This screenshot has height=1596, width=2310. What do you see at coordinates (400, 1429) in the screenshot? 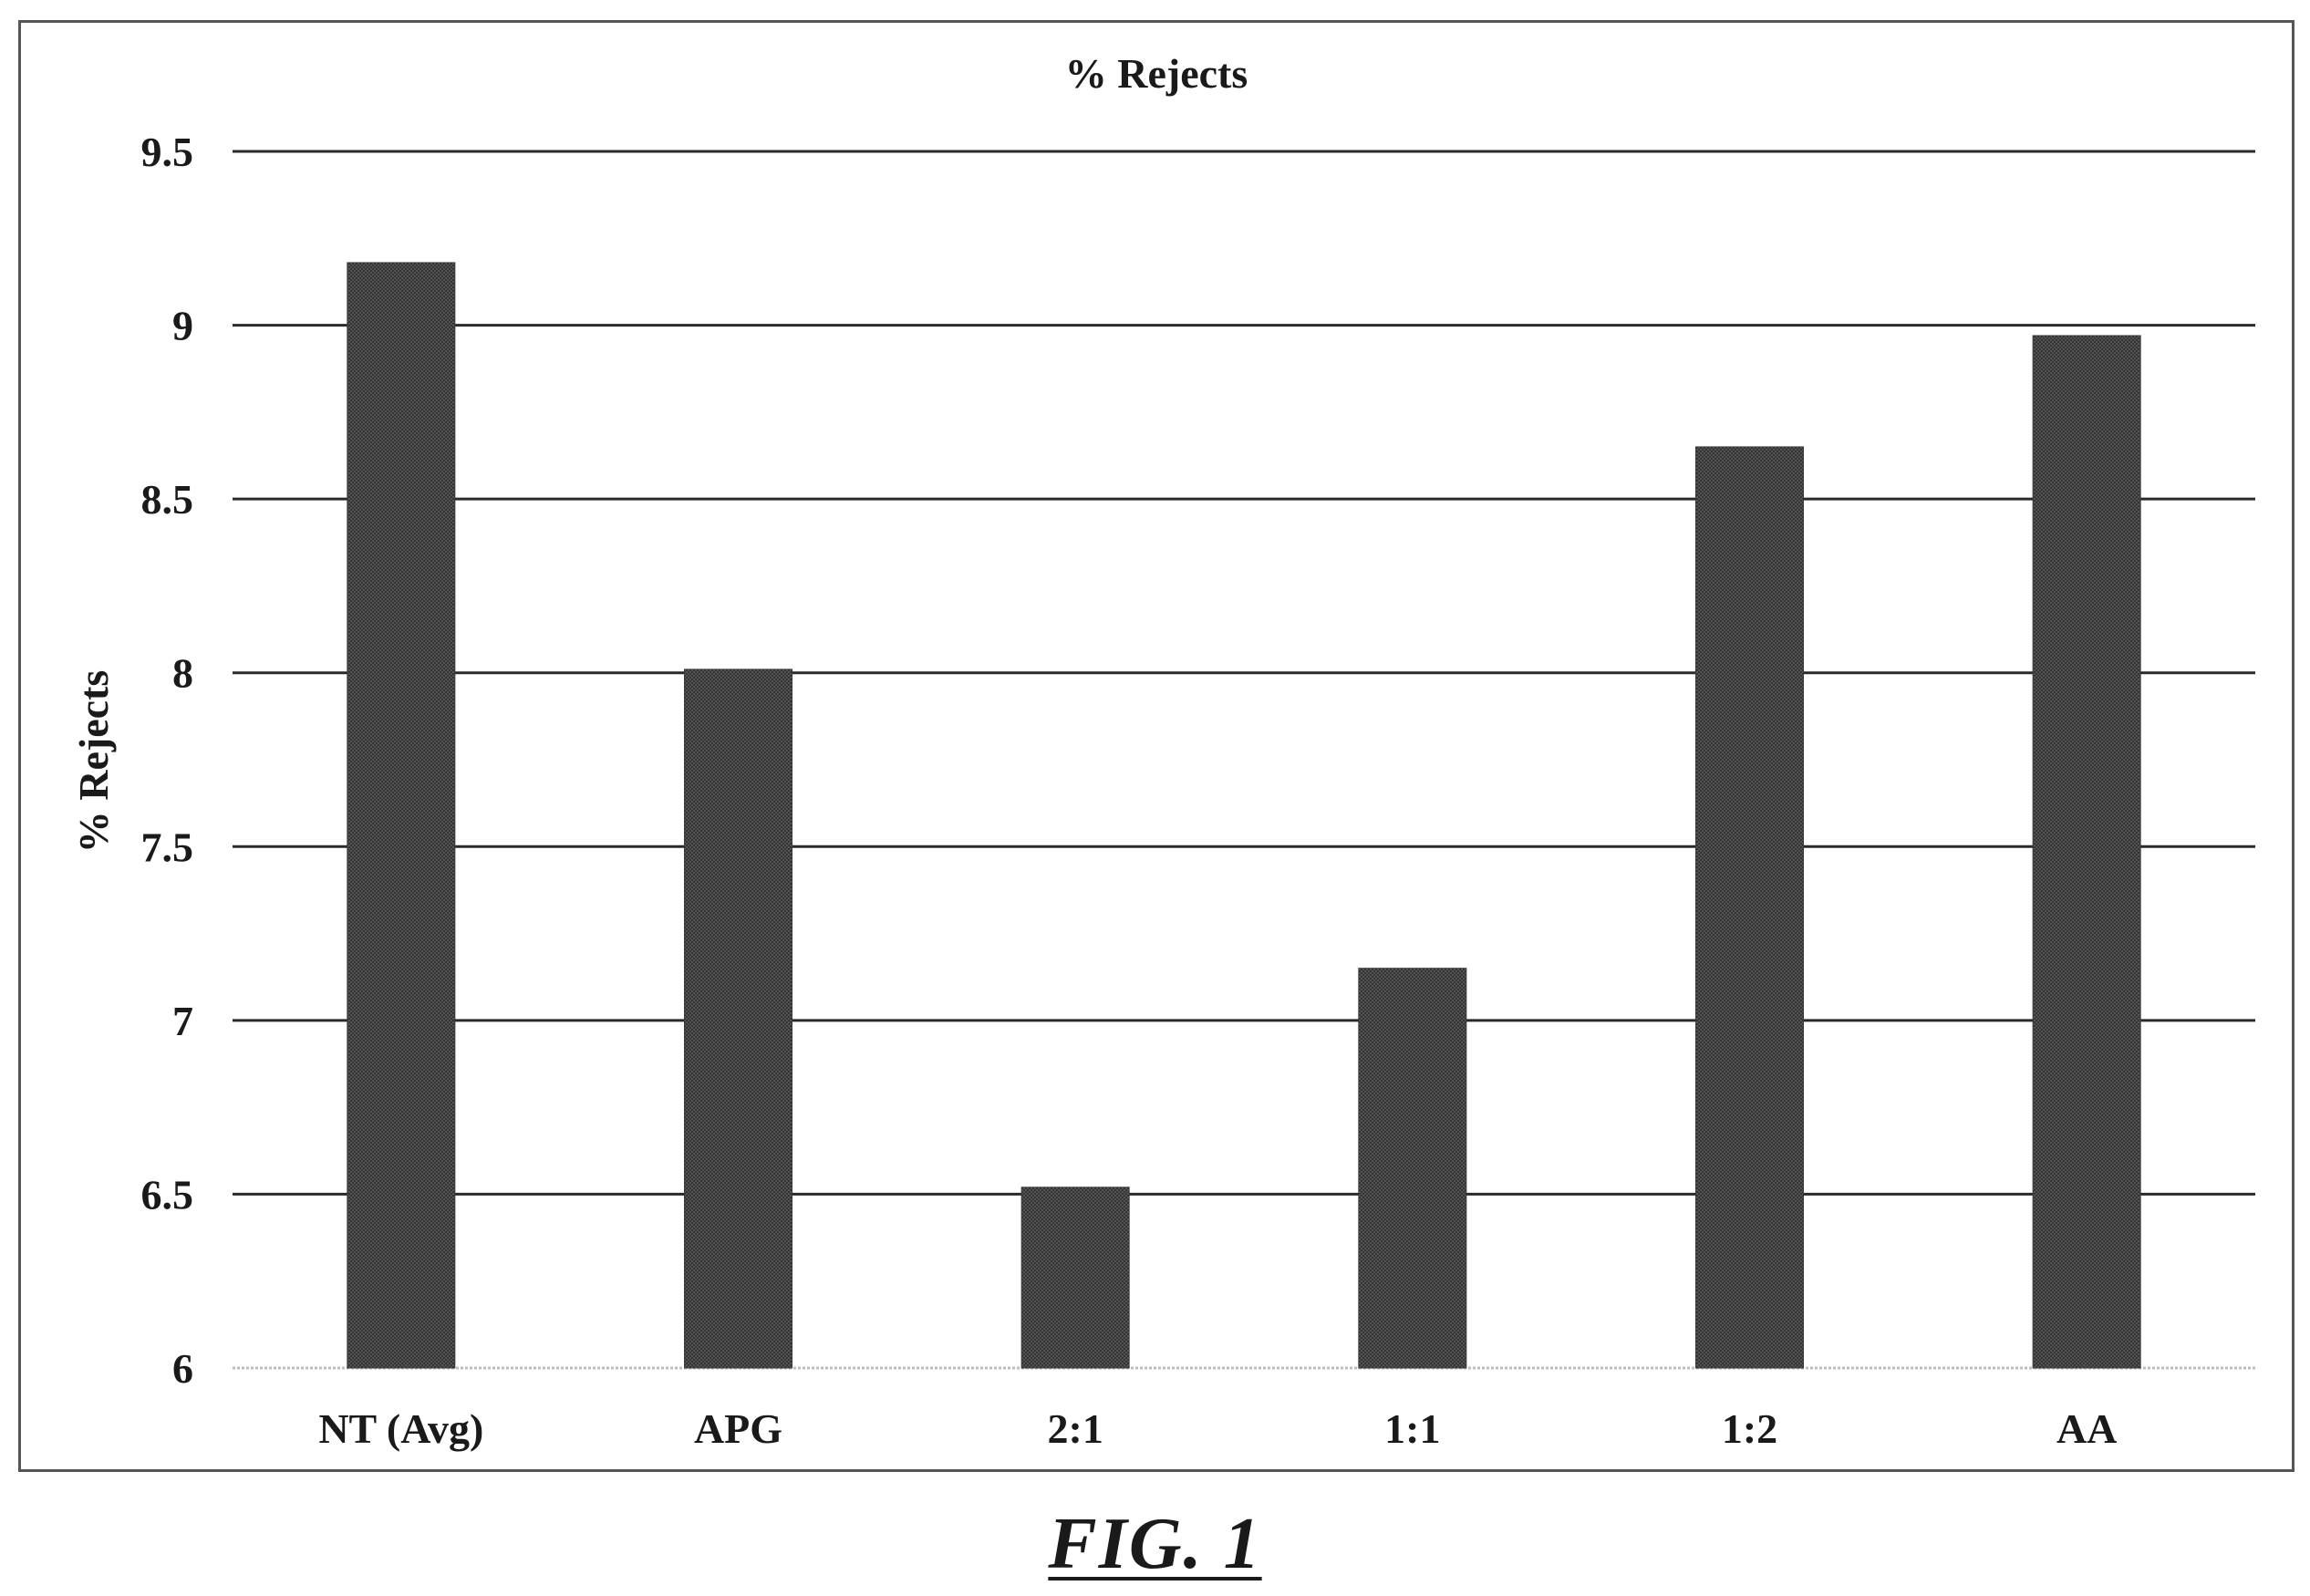
I see `x-tick-label: NT (Avg)` at bounding box center [400, 1429].